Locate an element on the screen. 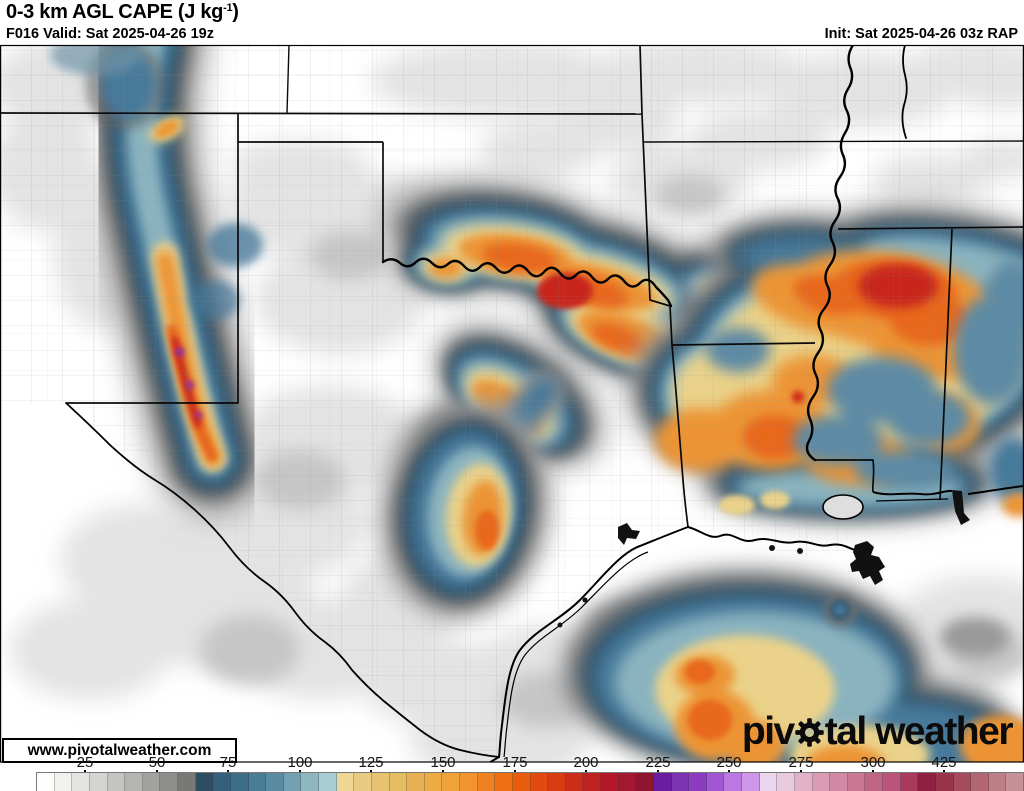 The height and width of the screenshot is (791, 1024). title-superscript: -1 is located at coordinates (228, 8).